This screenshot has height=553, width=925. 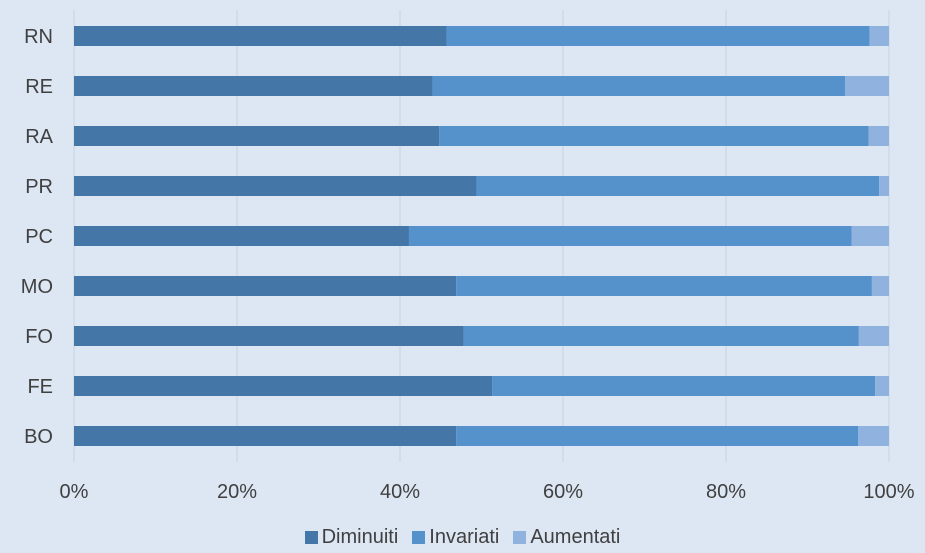 I want to click on legend-item: Invariati, so click(x=455, y=537).